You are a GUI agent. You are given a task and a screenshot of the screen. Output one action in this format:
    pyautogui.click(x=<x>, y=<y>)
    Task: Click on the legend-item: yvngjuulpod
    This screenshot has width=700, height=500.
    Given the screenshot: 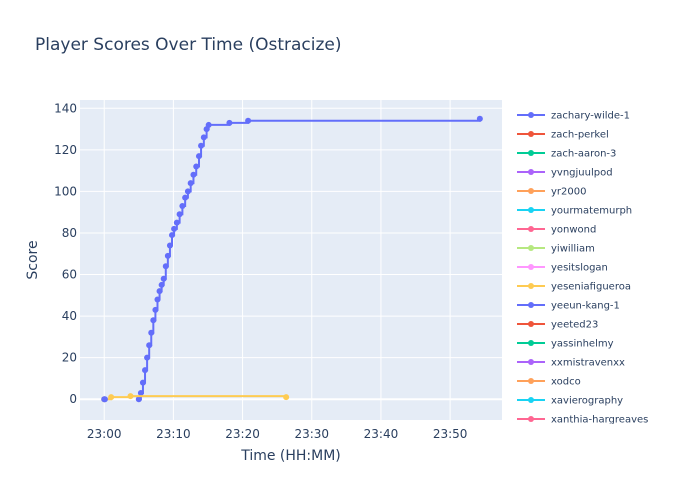 What is the action you would take?
    pyautogui.click(x=565, y=173)
    